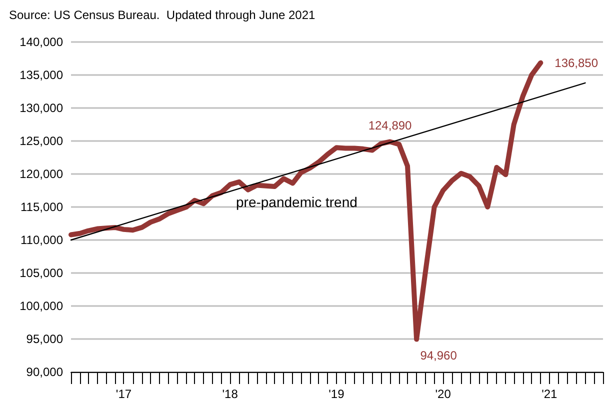  What do you see at coordinates (443, 394) in the screenshot?
I see `x-tick-label: '20` at bounding box center [443, 394].